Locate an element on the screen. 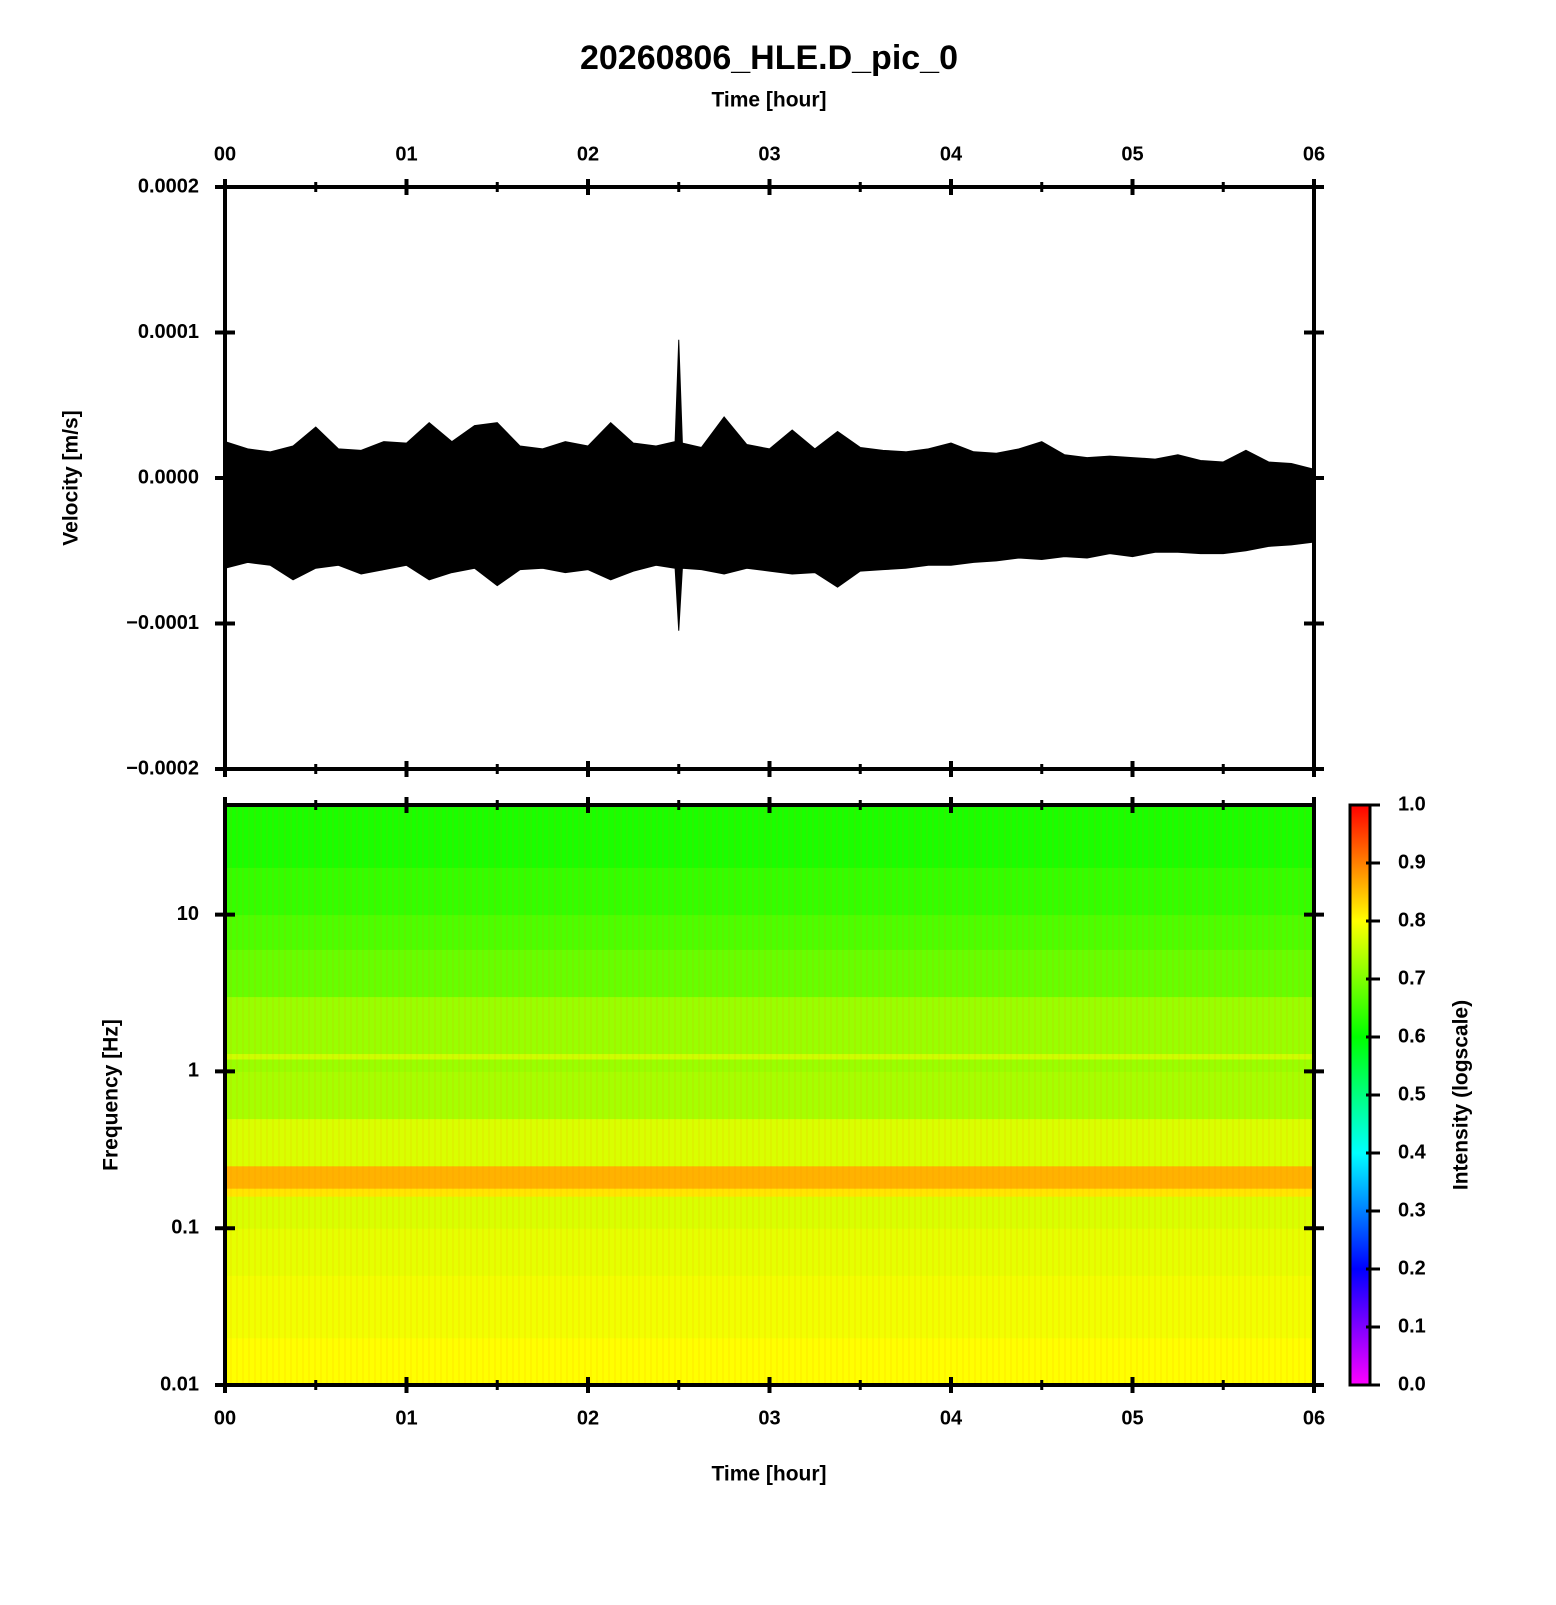 Image resolution: width=1556 pixels, height=1605 pixels. colorbar-tick-label: 0.6 is located at coordinates (1412, 1036).